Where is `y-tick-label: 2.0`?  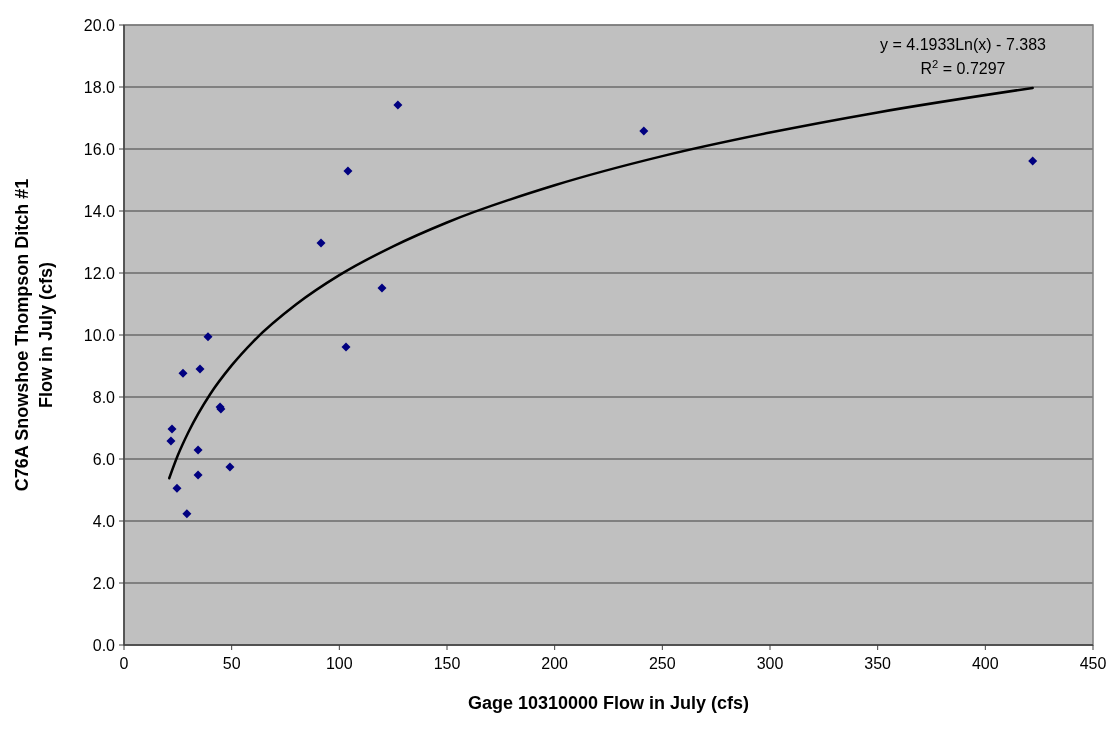 y-tick-label: 2.0 is located at coordinates (104, 583).